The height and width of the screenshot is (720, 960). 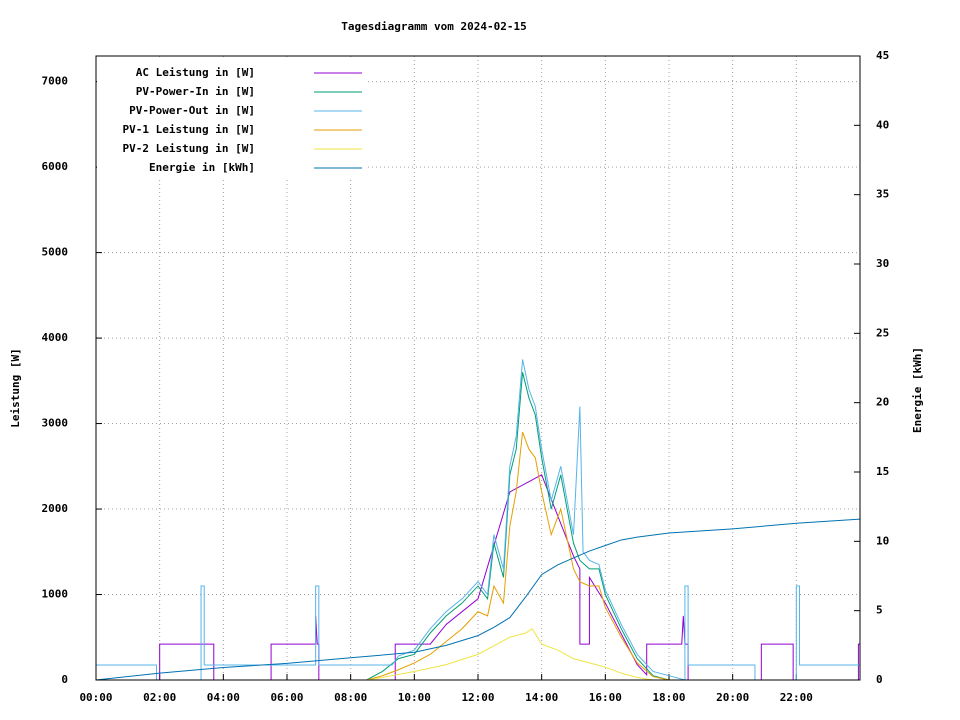 I want to click on y-tick-label: 5000, so click(x=55, y=252).